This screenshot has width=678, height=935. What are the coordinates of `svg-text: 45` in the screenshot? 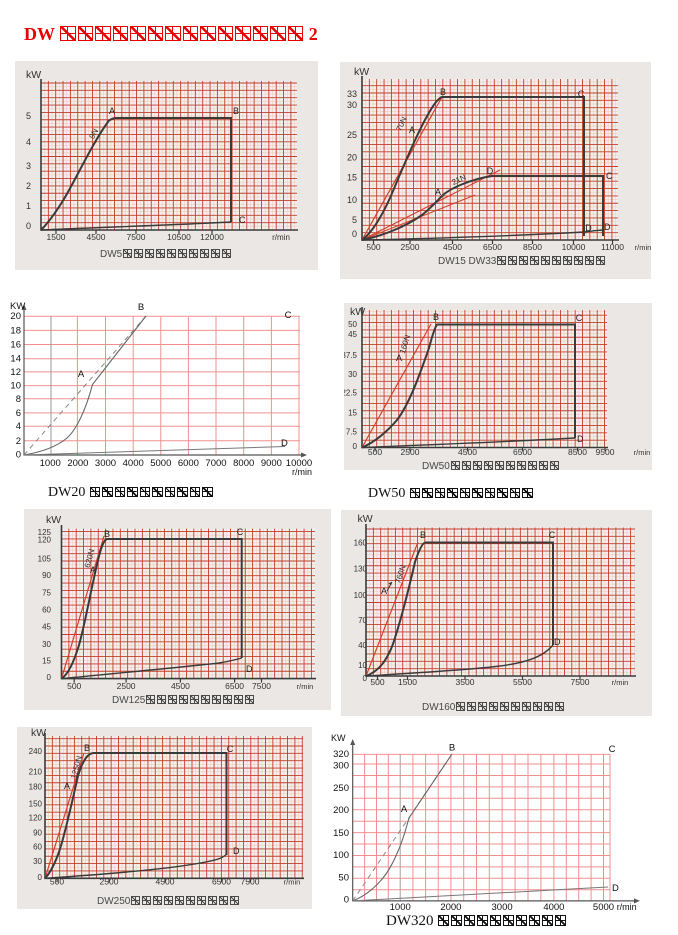 It's located at (46, 627).